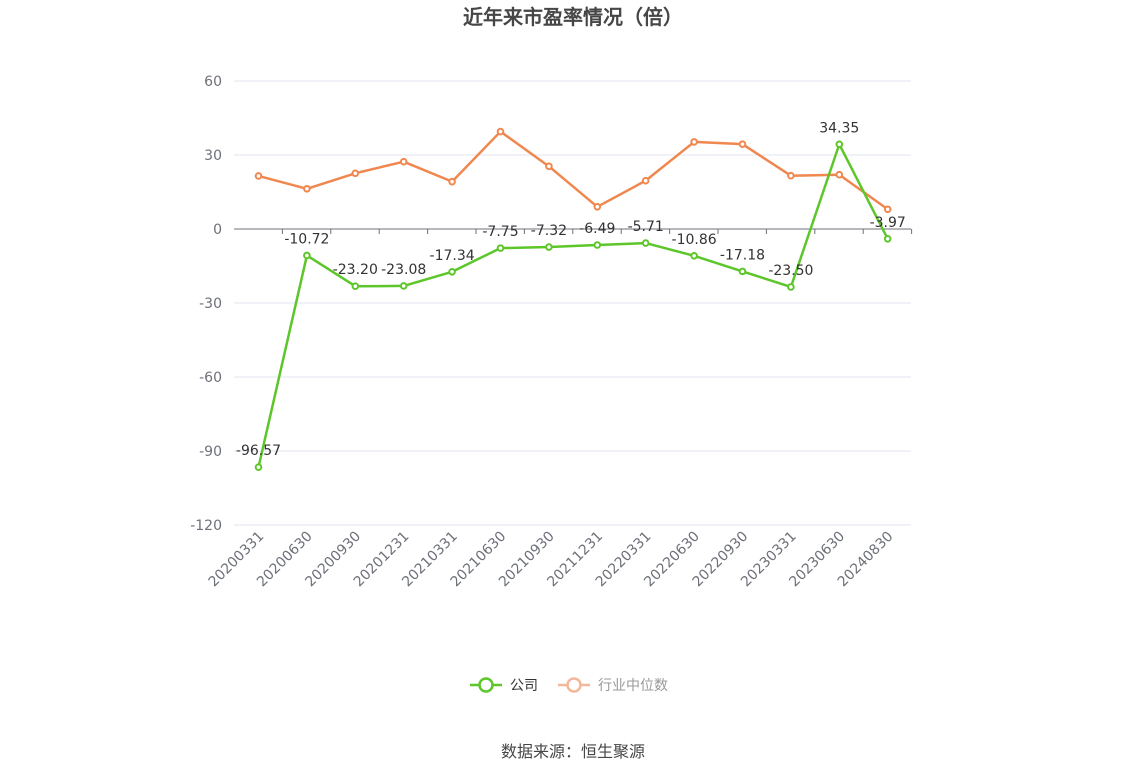 The height and width of the screenshot is (776, 1147). What do you see at coordinates (549, 231) in the screenshot?
I see `company-data-label: -7.32` at bounding box center [549, 231].